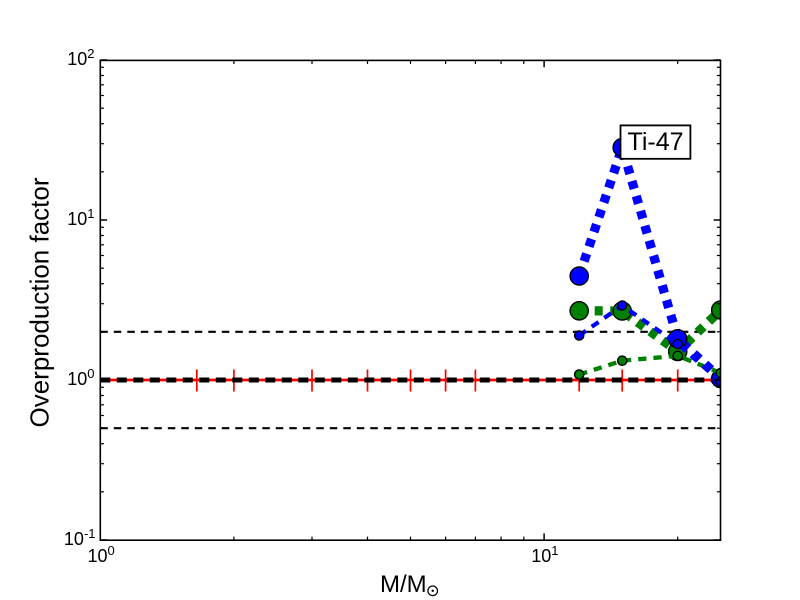 This screenshot has height=600, width=800. I want to click on svg-text: M/M, so click(403, 584).